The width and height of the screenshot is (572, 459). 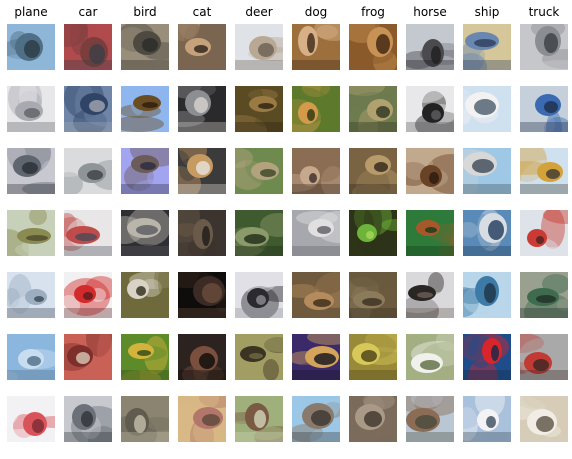 What do you see at coordinates (88, 12) in the screenshot?
I see `class-label: car` at bounding box center [88, 12].